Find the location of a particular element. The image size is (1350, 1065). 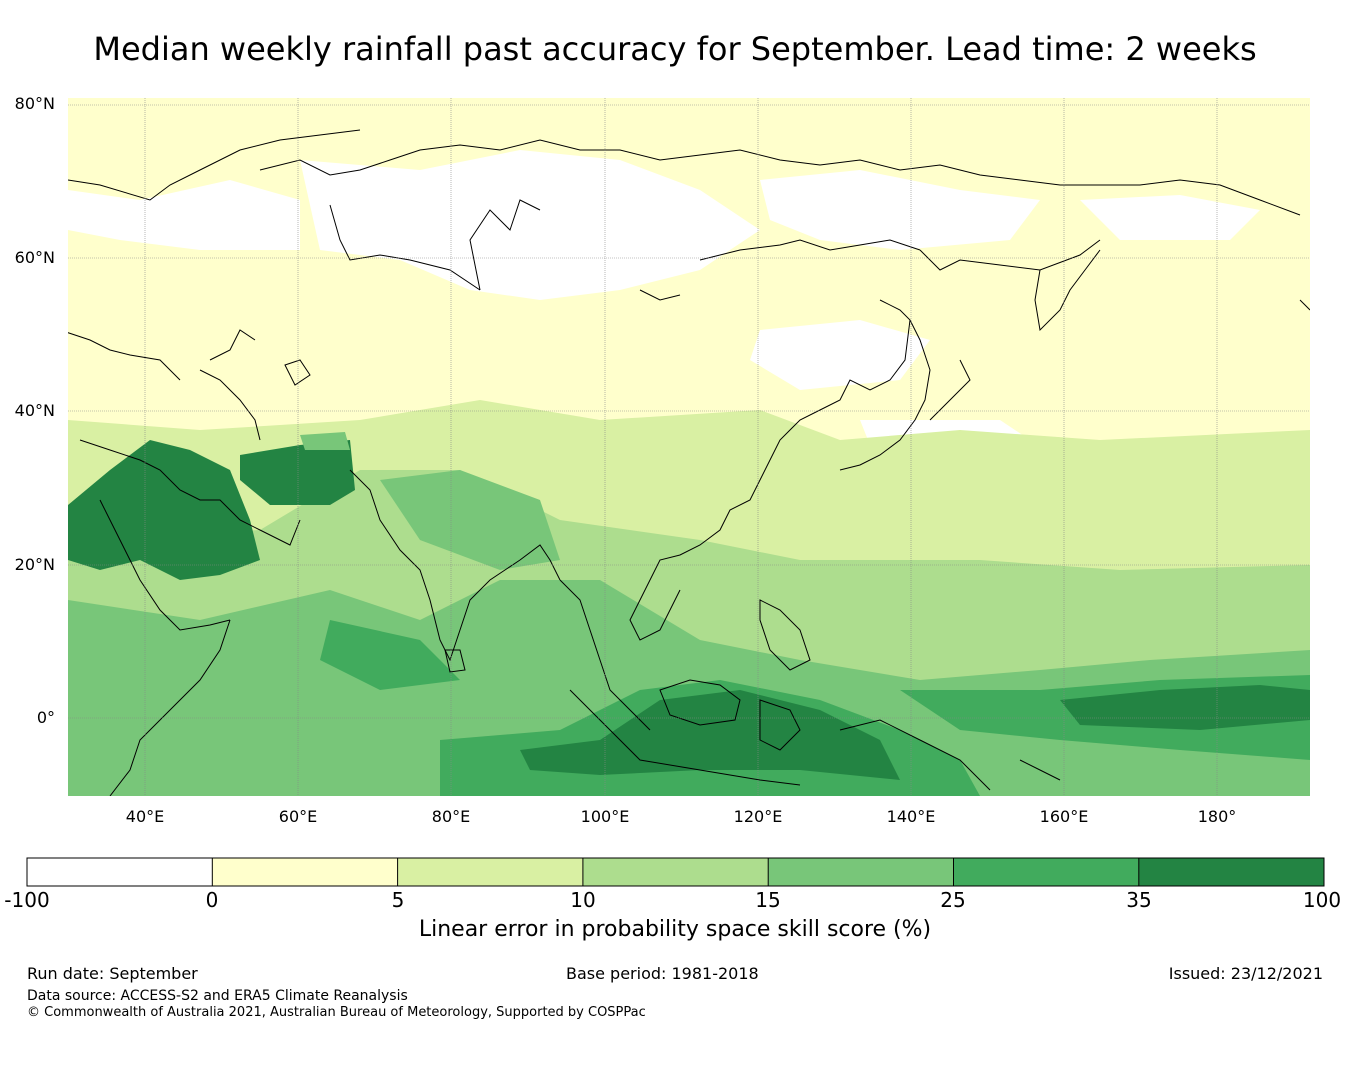

lon-label: 60°E is located at coordinates (298, 816).